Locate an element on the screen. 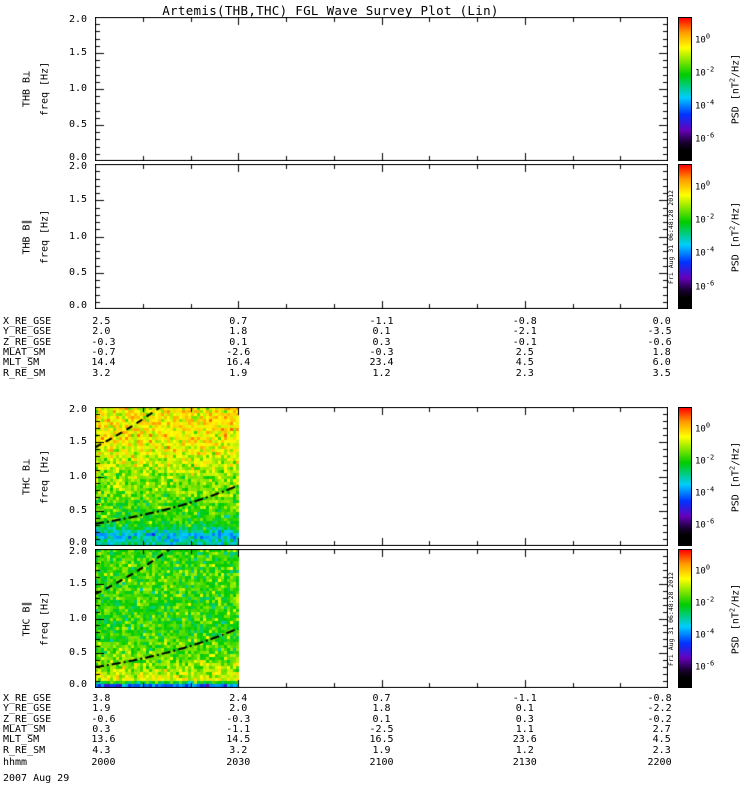 Image resolution: width=750 pixels, height=800 pixels. ephemeris-row: MLT_SM 13.6 14.5 16.5 23.6 4.5 is located at coordinates (375, 740).